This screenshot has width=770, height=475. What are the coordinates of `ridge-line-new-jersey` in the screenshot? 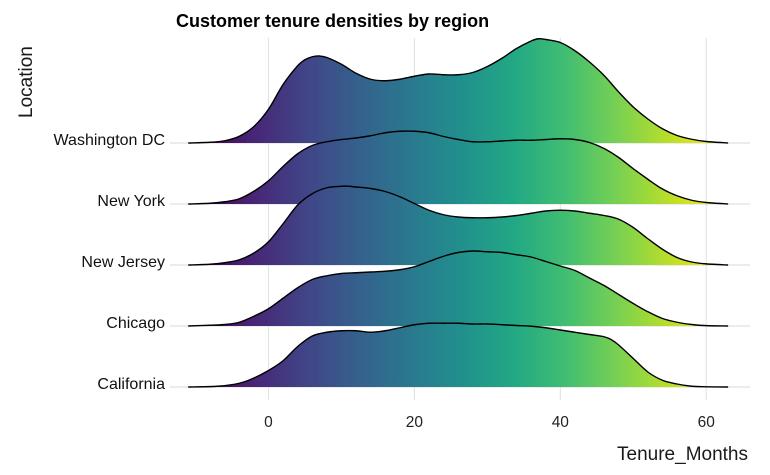 It's located at (458, 225).